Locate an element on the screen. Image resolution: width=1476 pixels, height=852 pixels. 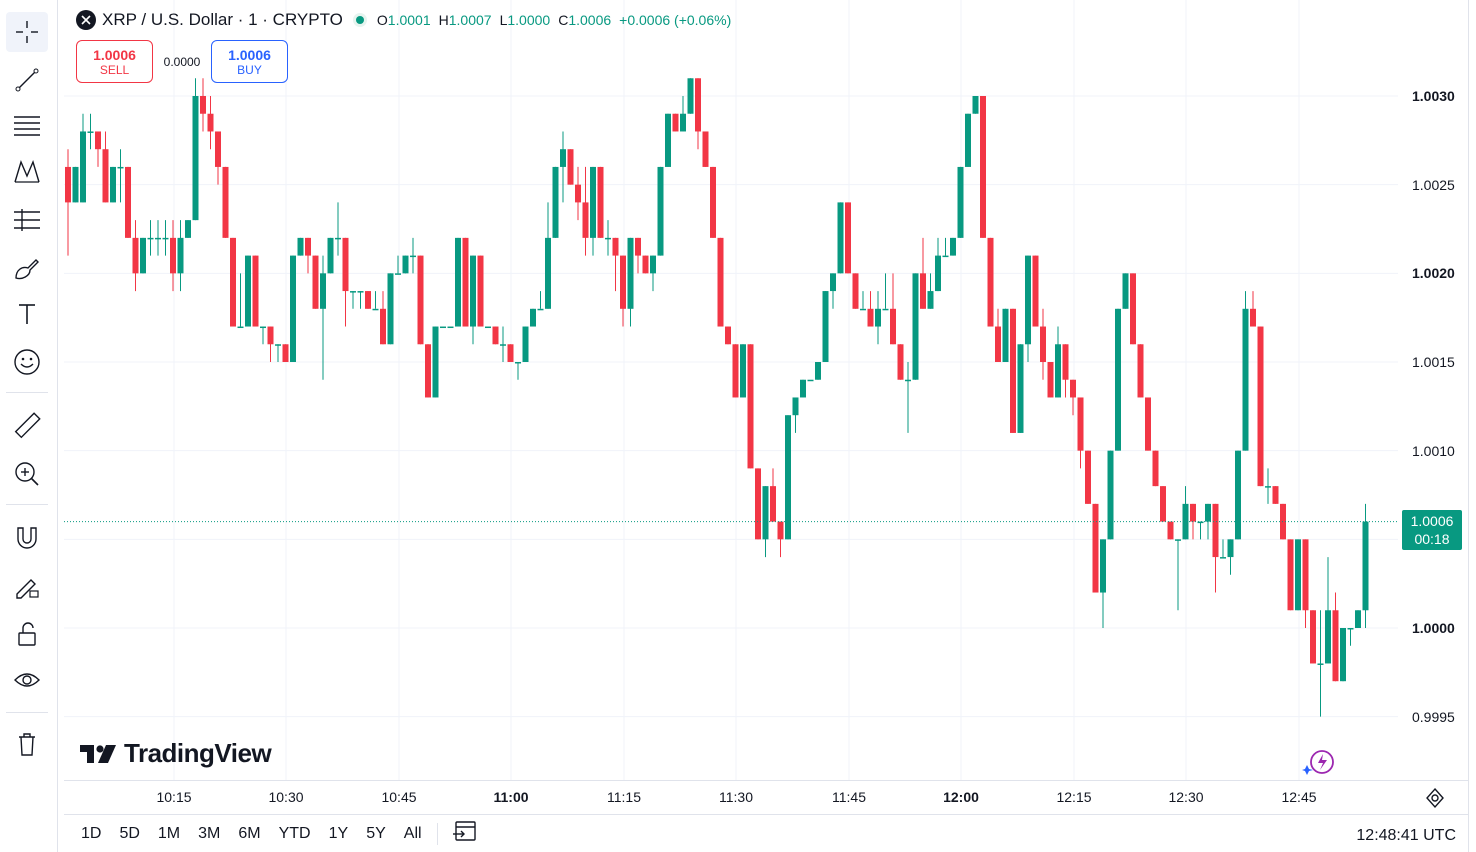
time-tick: 11:45 is located at coordinates (849, 797).